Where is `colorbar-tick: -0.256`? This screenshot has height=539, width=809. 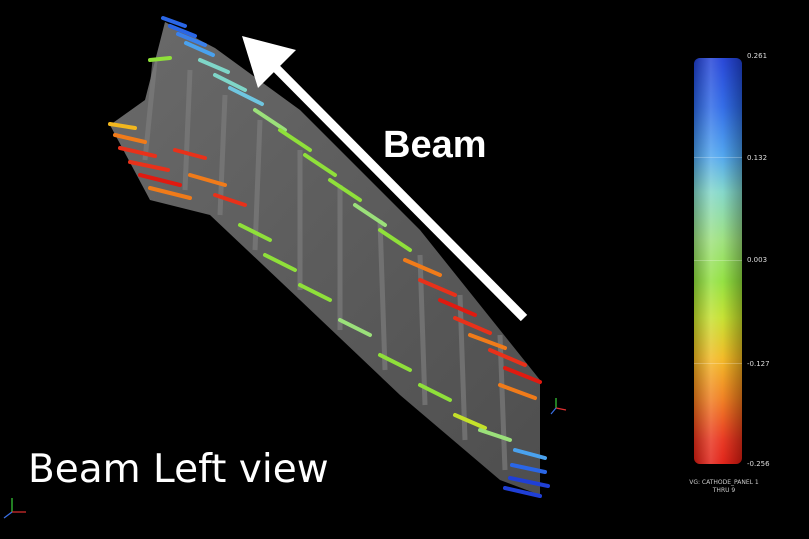 colorbar-tick: -0.256 is located at coordinates (758, 464).